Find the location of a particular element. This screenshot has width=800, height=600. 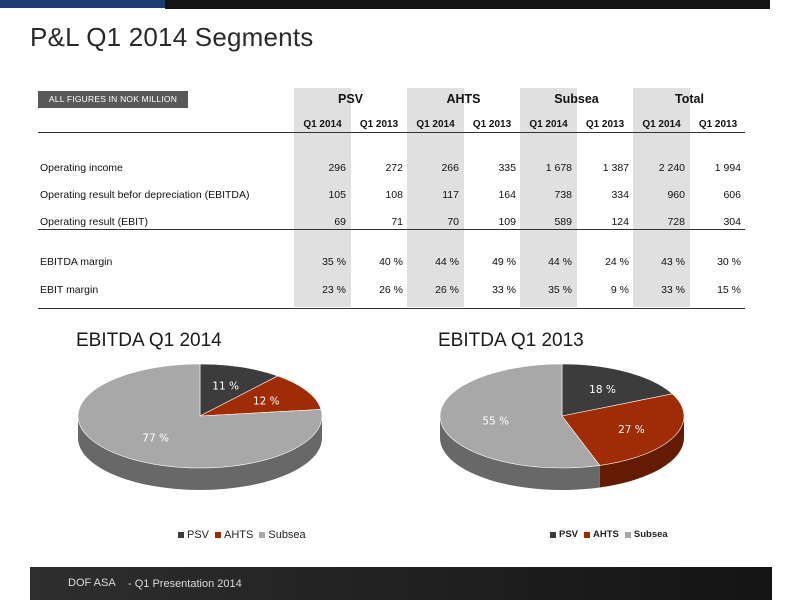

group-head-psv: PSV is located at coordinates (350, 99).